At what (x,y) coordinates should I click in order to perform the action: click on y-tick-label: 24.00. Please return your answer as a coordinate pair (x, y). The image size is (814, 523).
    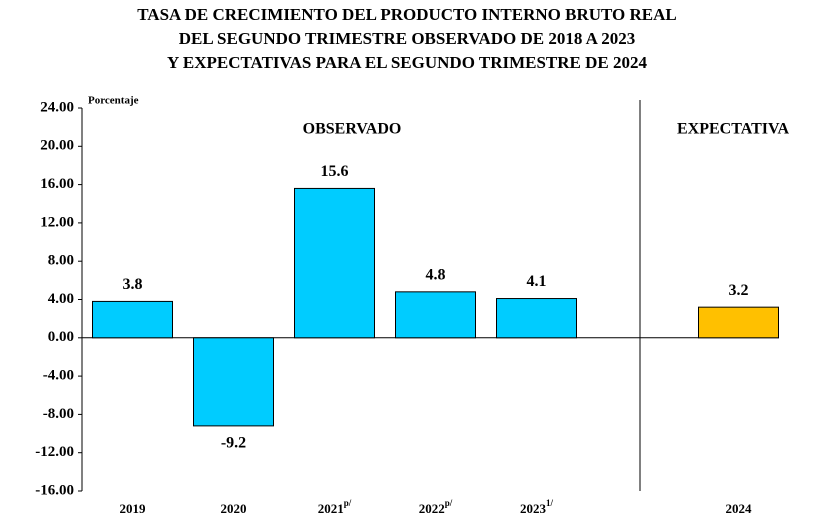
    Looking at the image, I should click on (57, 107).